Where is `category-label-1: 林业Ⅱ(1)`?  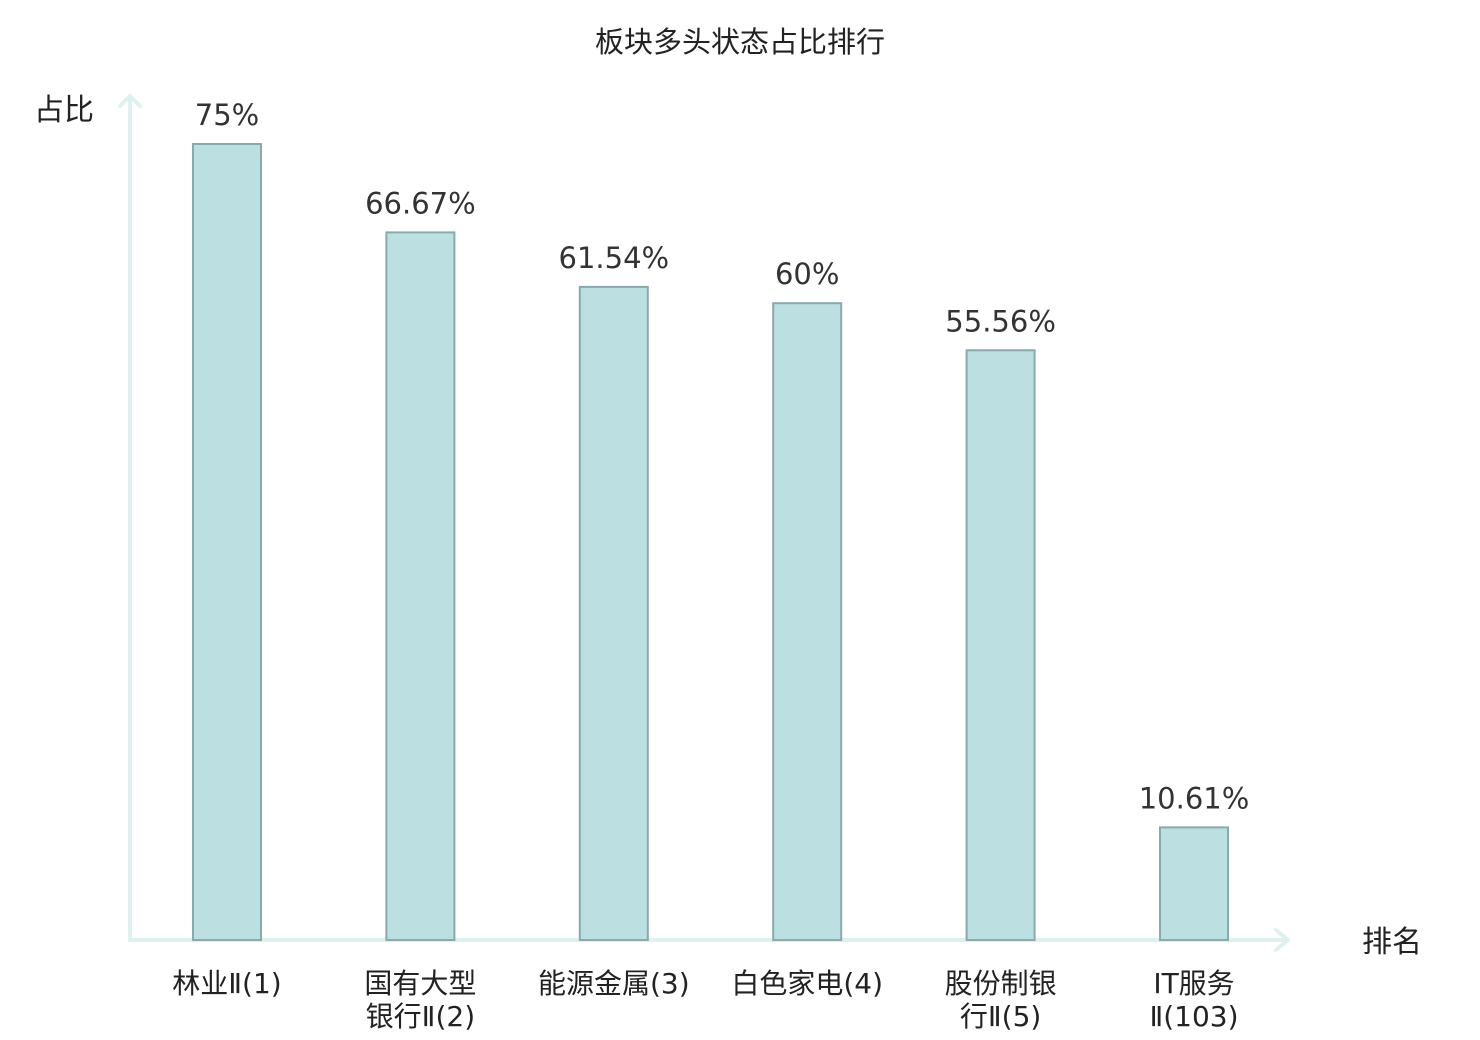
category-label-1: 林业Ⅱ(1) is located at coordinates (226, 983).